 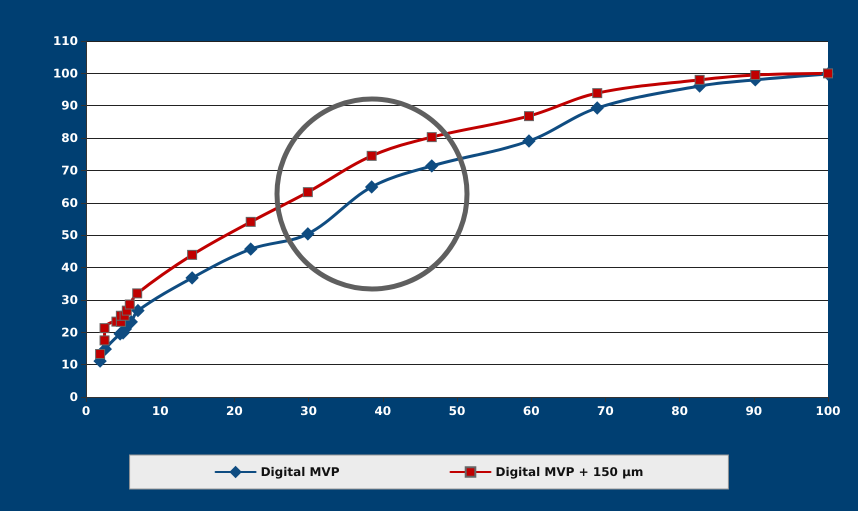 I want to click on x-tick-label: 60, so click(x=531, y=411).